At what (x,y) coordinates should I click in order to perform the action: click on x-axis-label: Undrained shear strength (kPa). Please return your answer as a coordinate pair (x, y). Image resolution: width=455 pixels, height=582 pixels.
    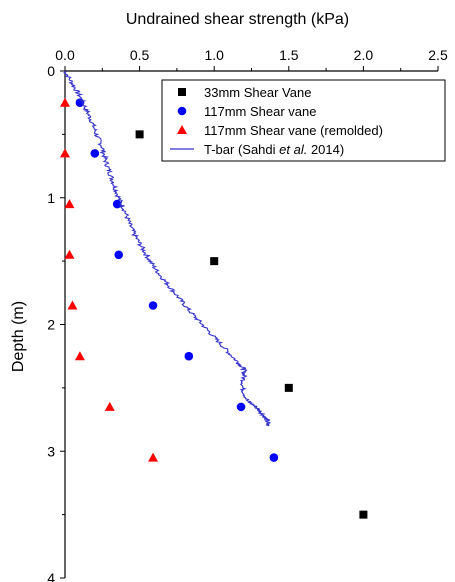
    Looking at the image, I should click on (237, 19).